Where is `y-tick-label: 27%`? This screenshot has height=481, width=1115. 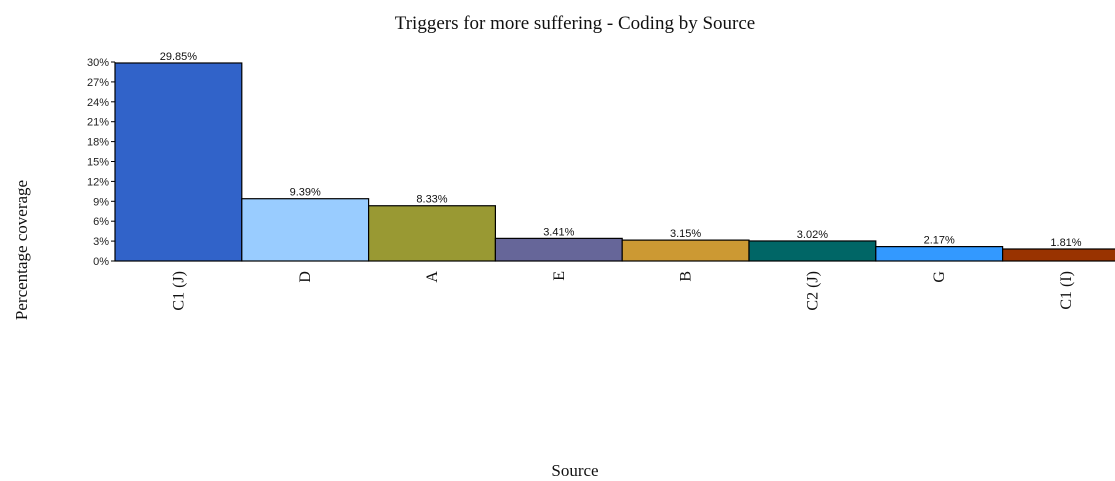
y-tick-label: 27% is located at coordinates (98, 83).